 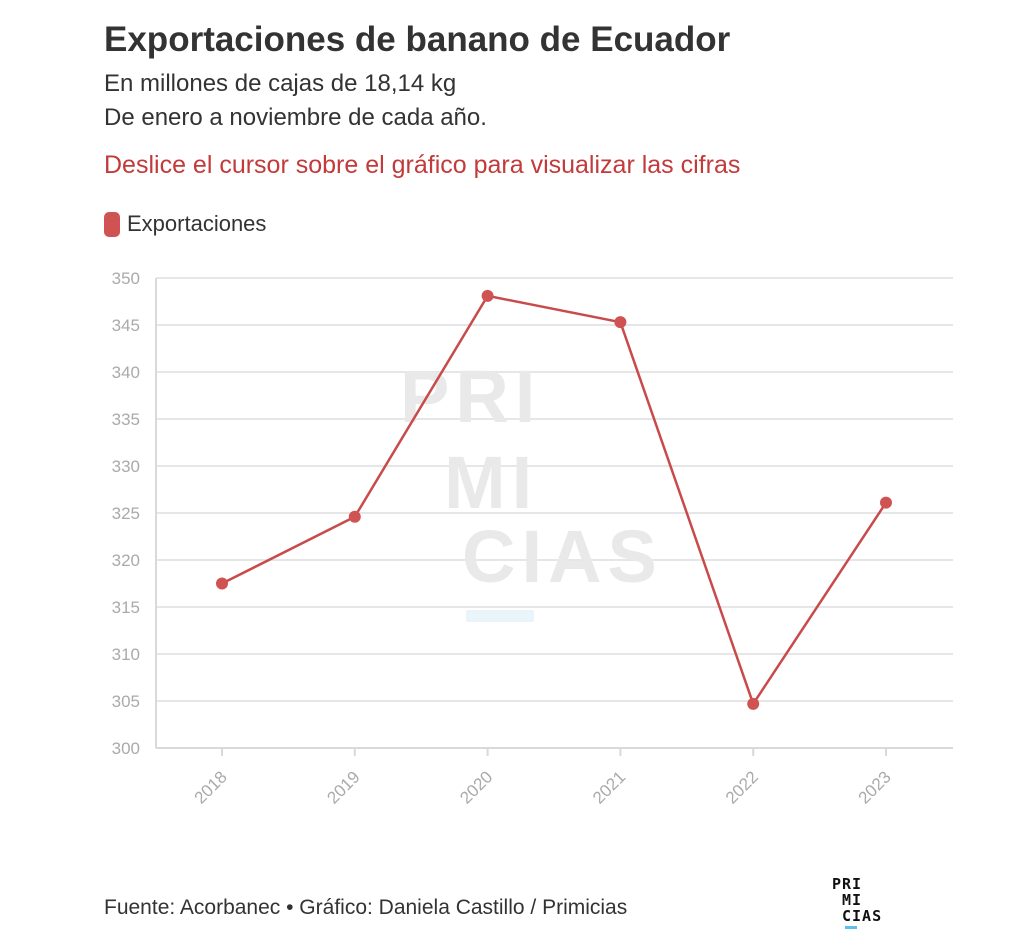 What do you see at coordinates (354, 516) in the screenshot?
I see `data-point-2019: 2019: 324.6` at bounding box center [354, 516].